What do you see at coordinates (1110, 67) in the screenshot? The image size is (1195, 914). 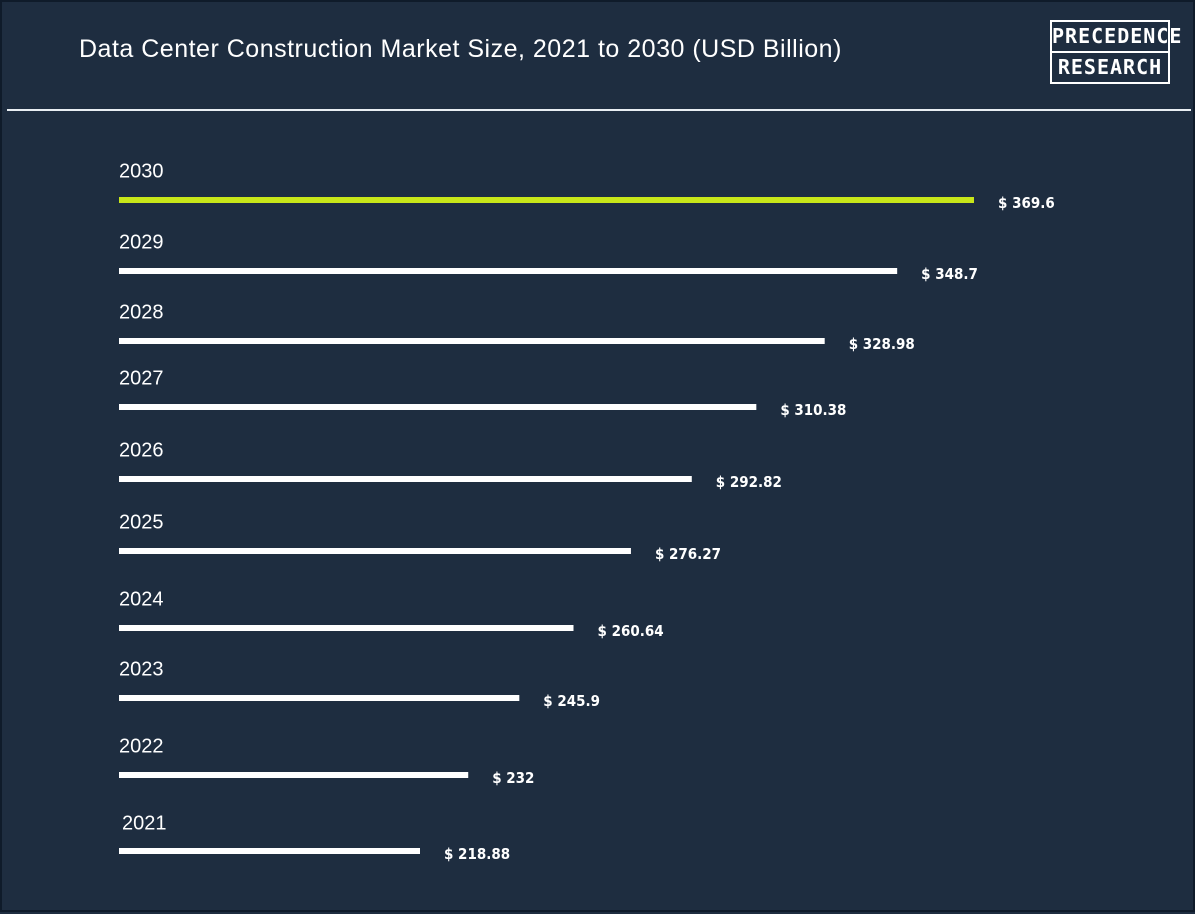 I see `logo-line-2: RESEARCH` at bounding box center [1110, 67].